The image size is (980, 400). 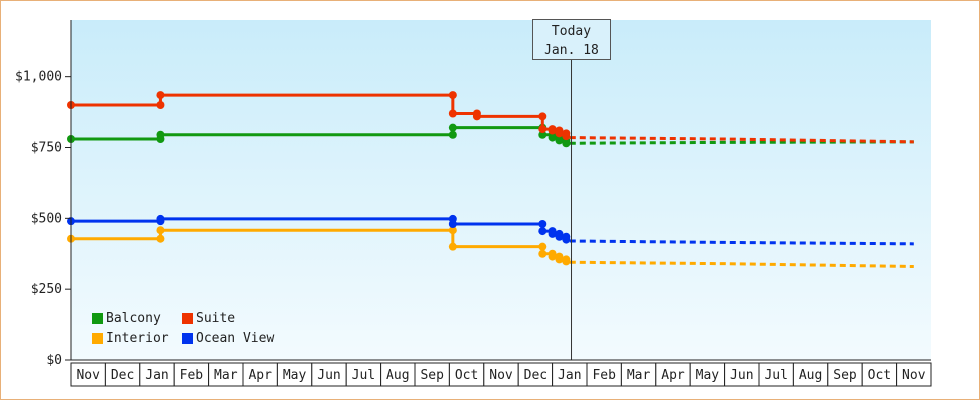 I want to click on legend-item-suite: Suite, so click(x=208, y=318).